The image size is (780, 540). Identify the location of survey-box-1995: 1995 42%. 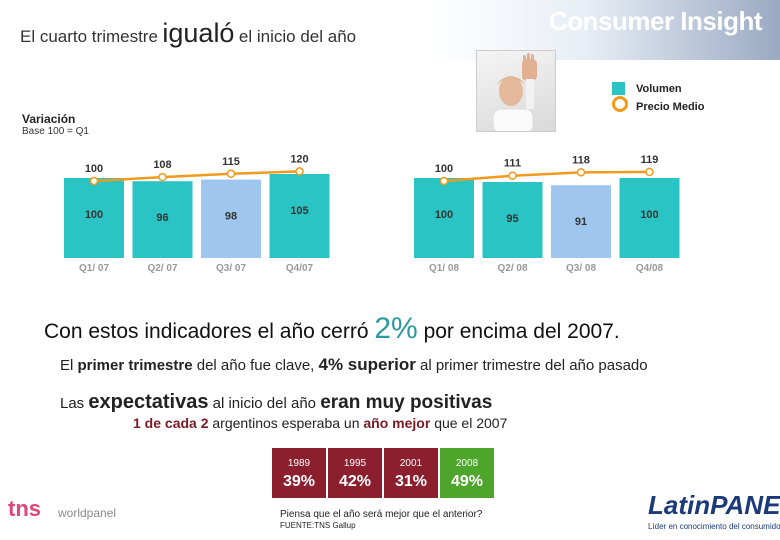
(355, 473).